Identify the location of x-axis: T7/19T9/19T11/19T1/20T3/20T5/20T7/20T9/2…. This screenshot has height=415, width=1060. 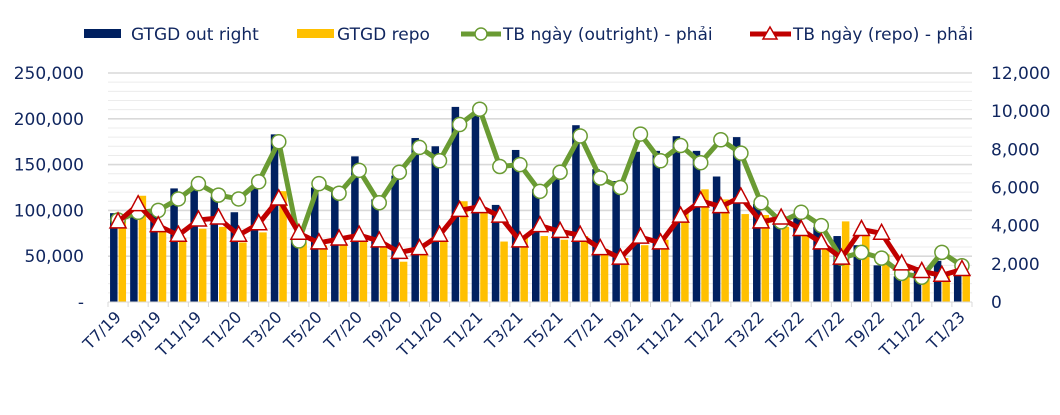
(525, 331).